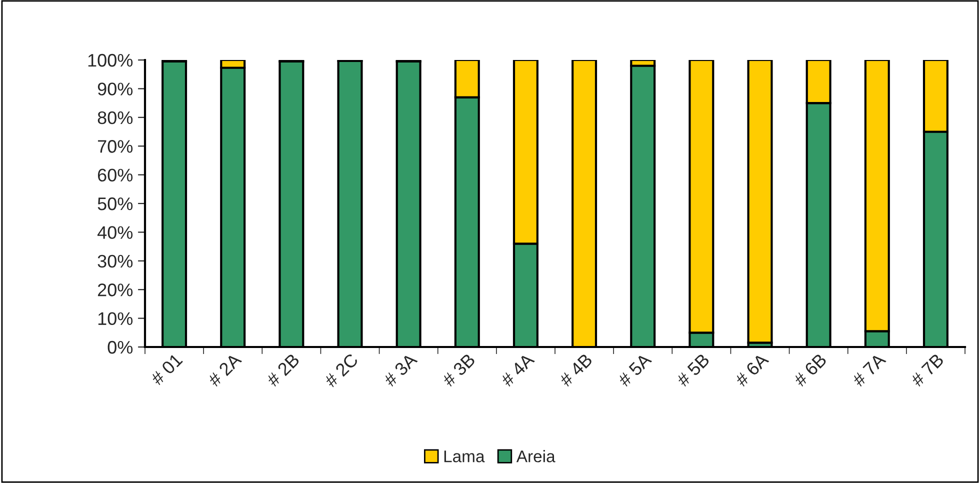 This screenshot has height=483, width=980. Describe the element at coordinates (458, 370) in the screenshot. I see `x-tick-label: # 3B` at that location.